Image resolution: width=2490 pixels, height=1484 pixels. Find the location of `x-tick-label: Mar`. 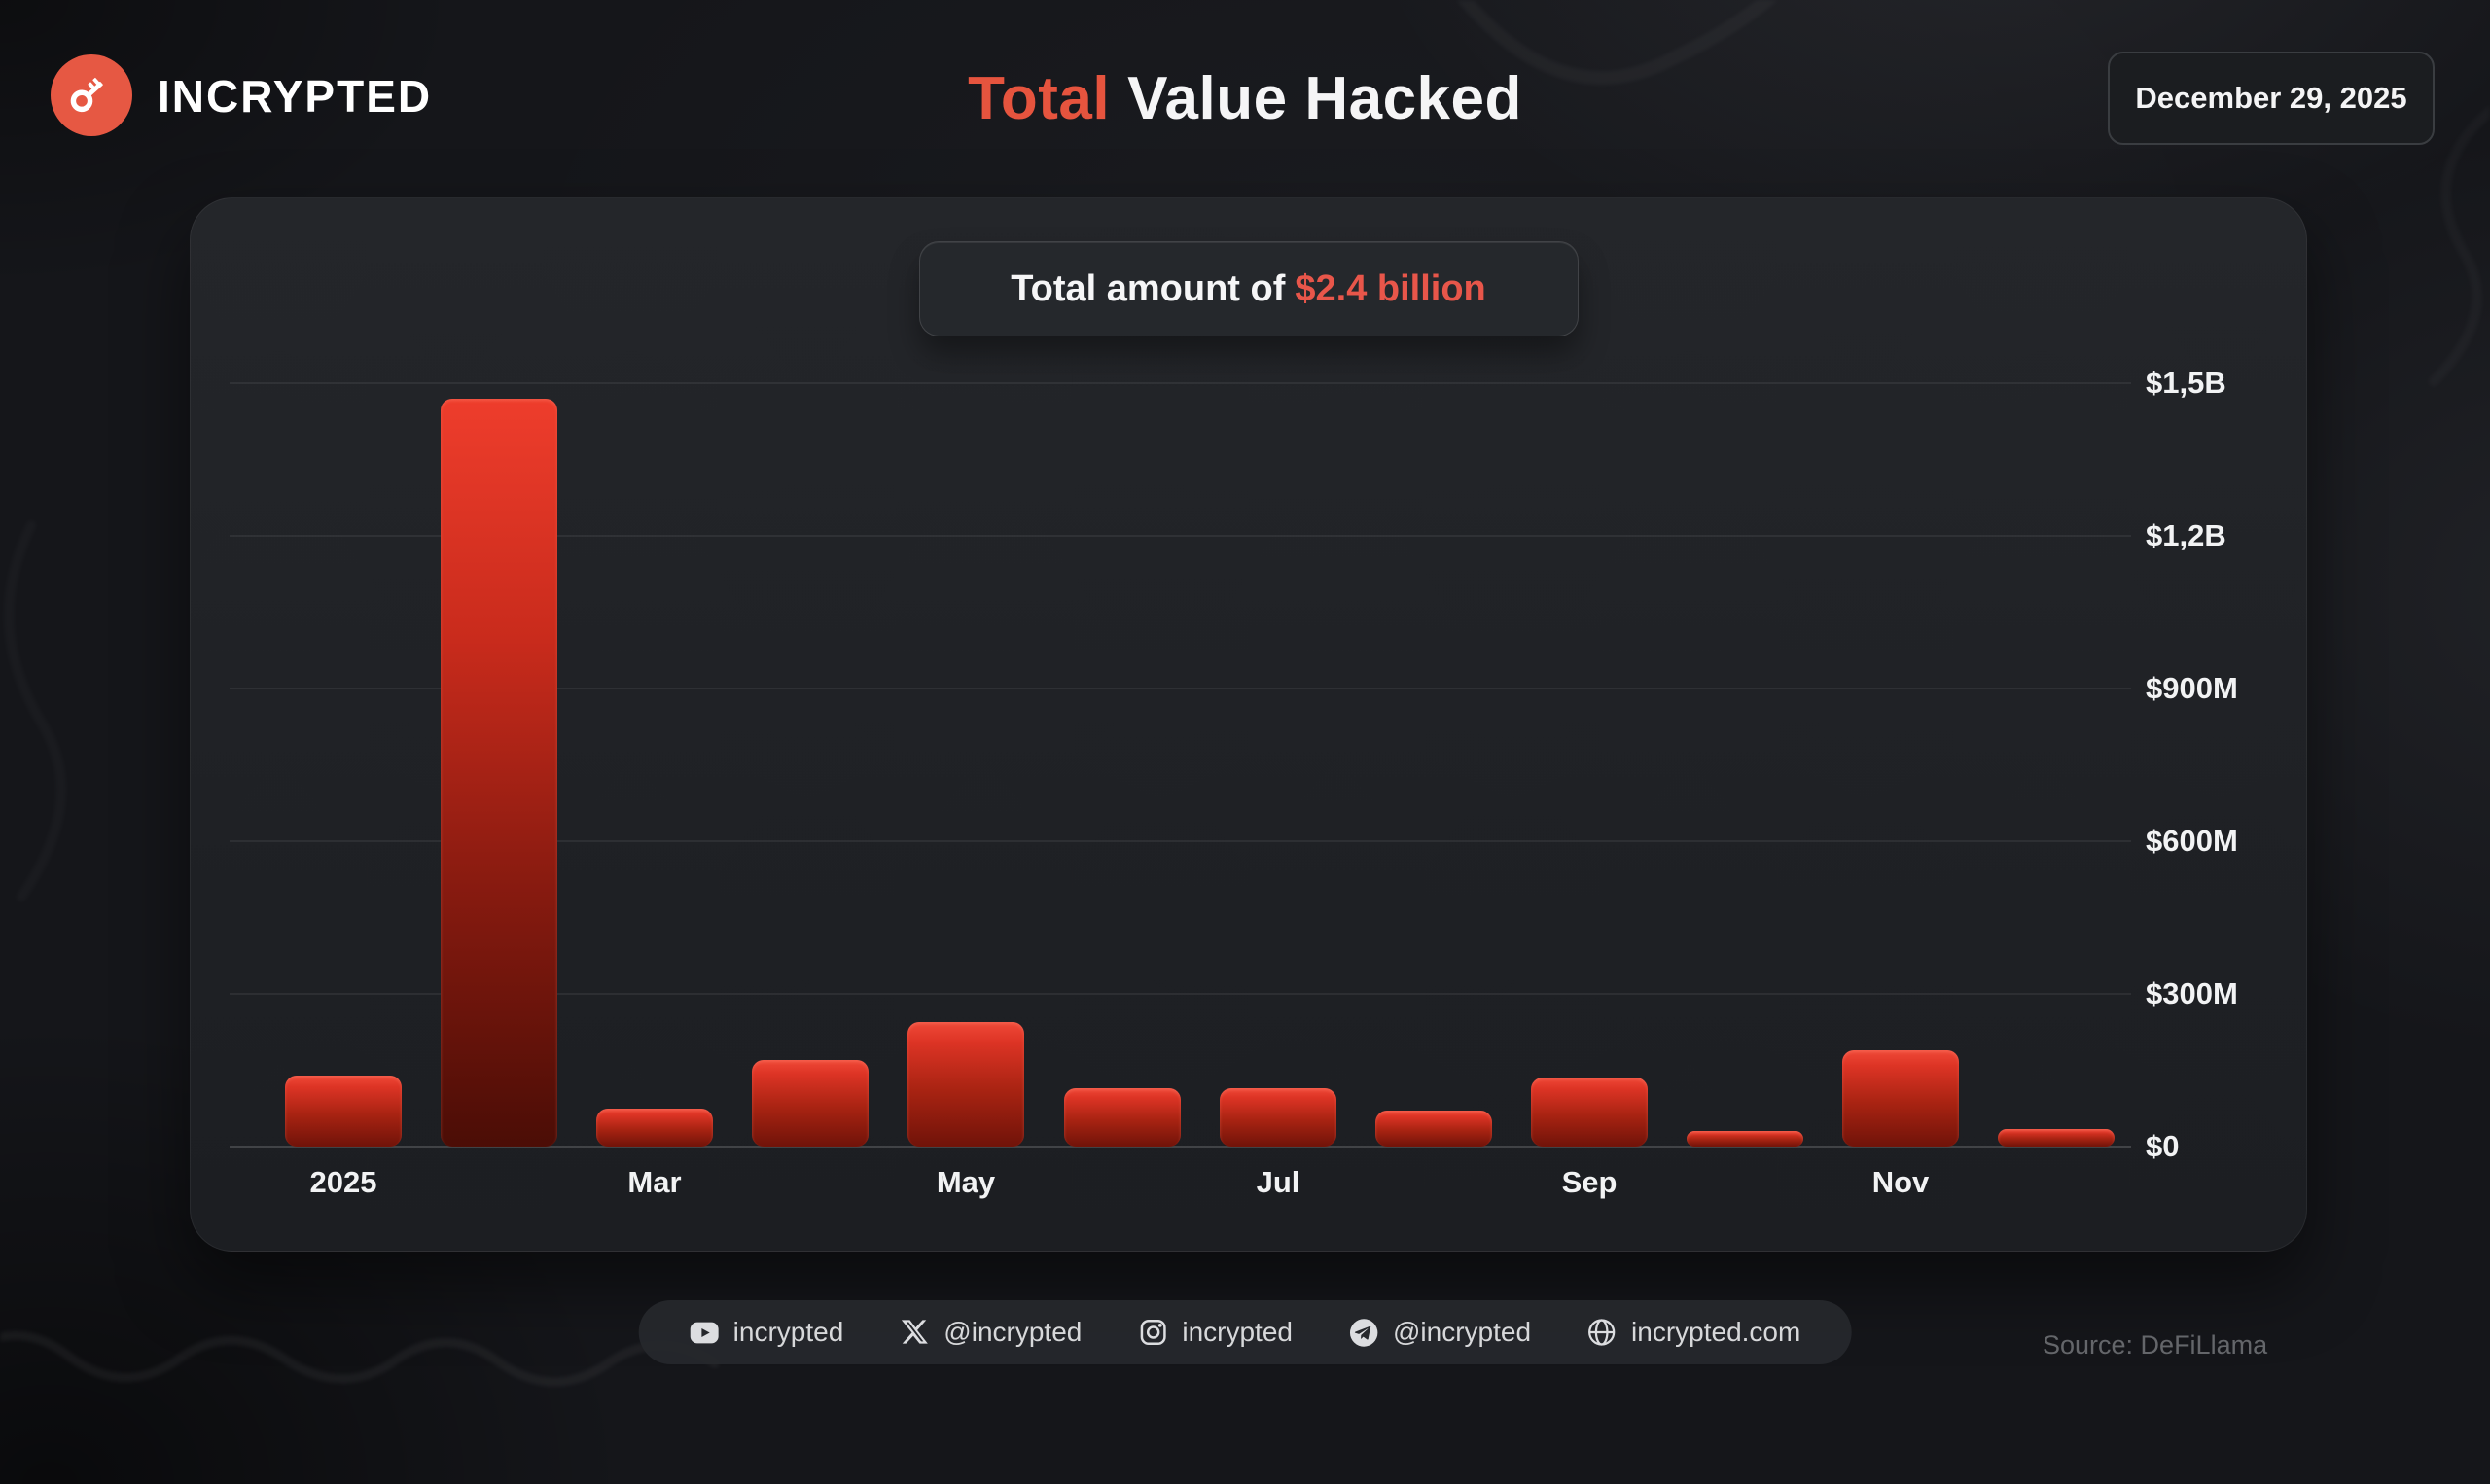

x-tick-label: Mar is located at coordinates (654, 1182).